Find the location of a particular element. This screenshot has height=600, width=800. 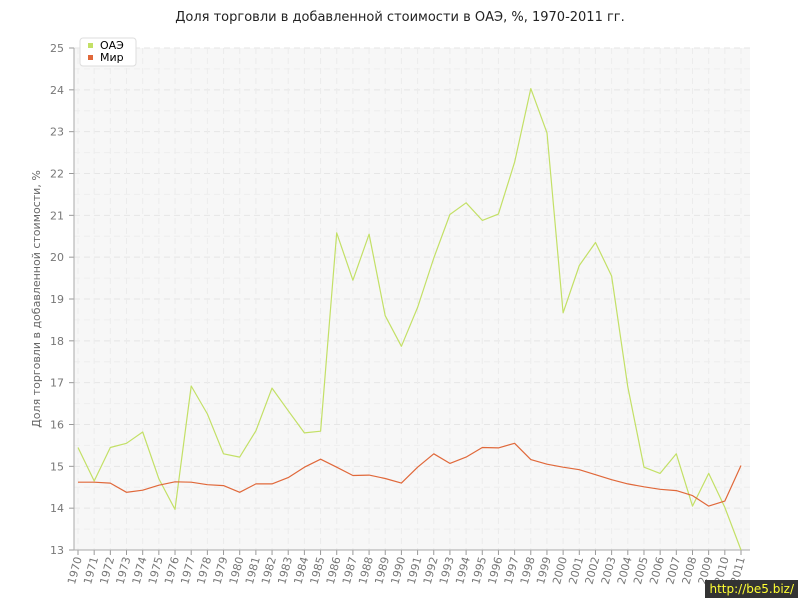

watermark-link: http://be5.biz/ is located at coordinates (751, 589).